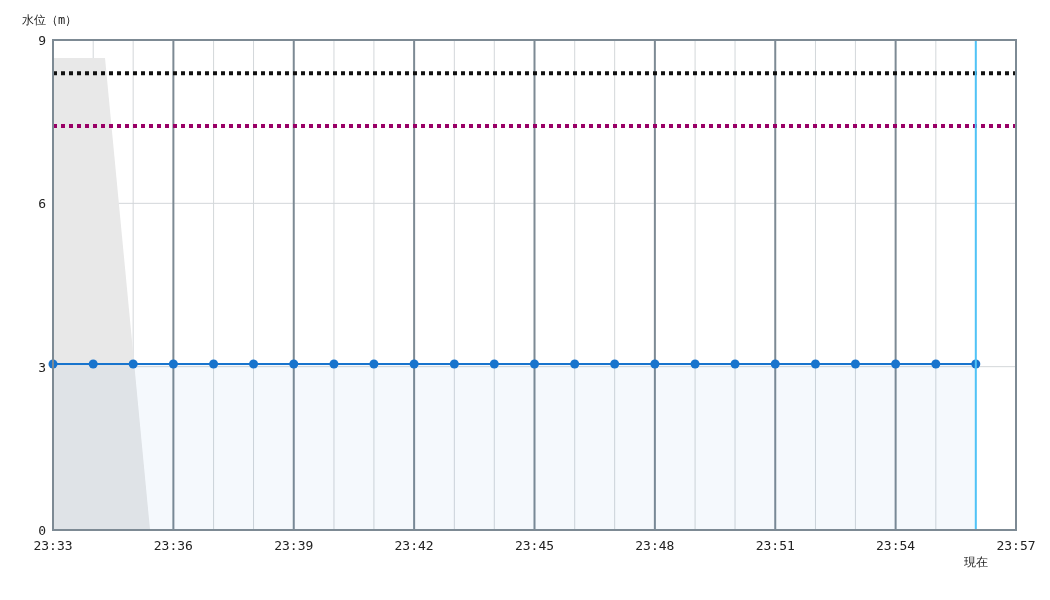 This screenshot has width=1050, height=600. Describe the element at coordinates (975, 562) in the screenshot. I see `ref-line-label: 現在` at that location.